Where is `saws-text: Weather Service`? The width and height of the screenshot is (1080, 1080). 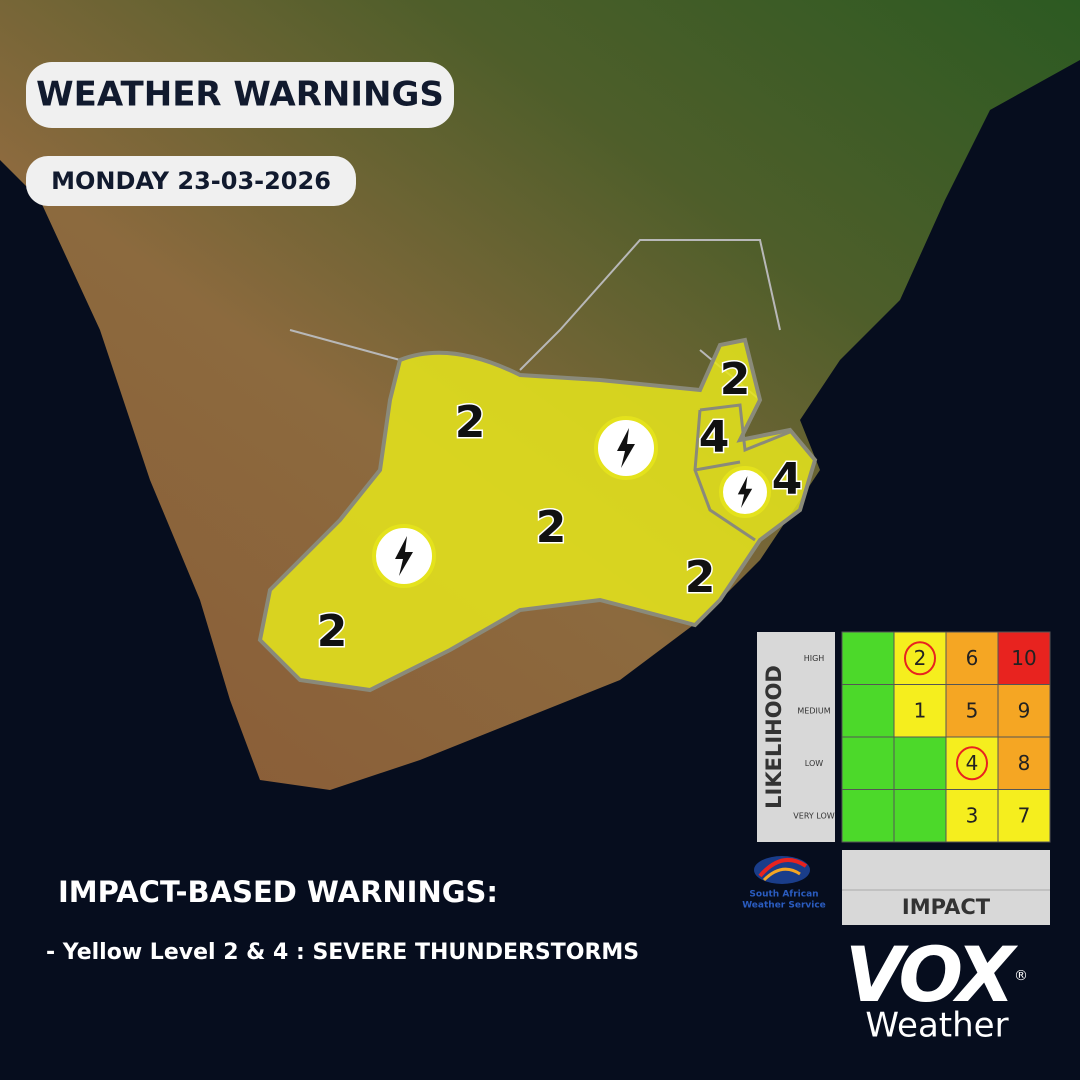
saws-text: Weather Service is located at coordinates (784, 906).